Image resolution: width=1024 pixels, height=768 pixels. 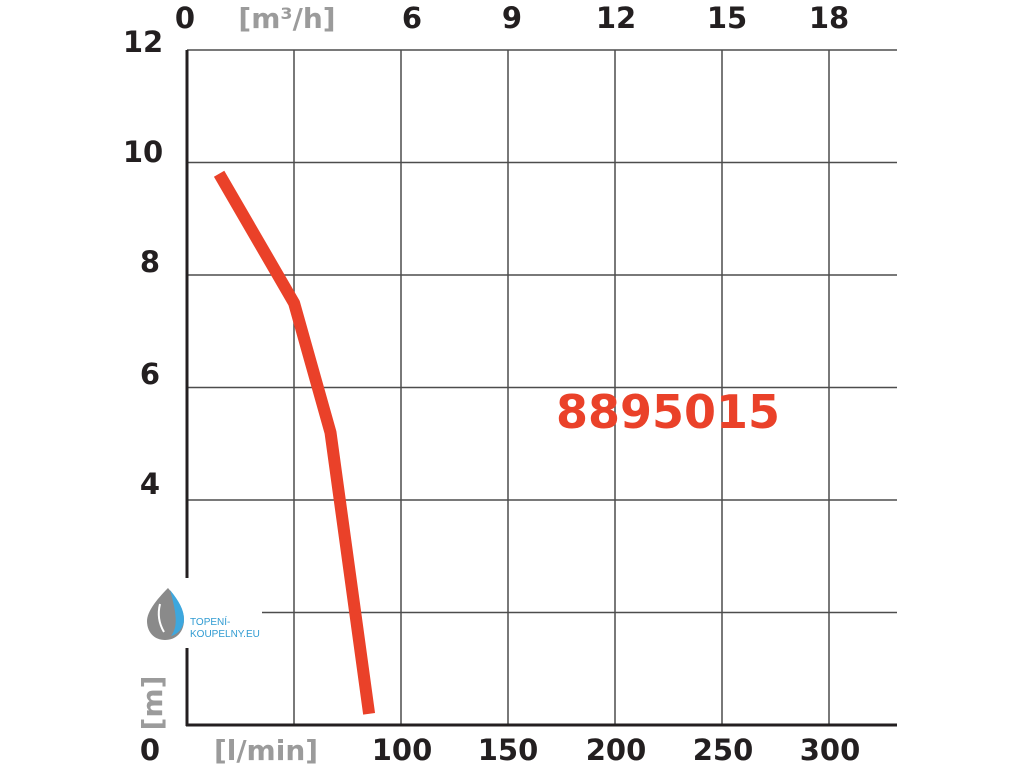 I want to click on model-number: 8895015, so click(x=668, y=412).